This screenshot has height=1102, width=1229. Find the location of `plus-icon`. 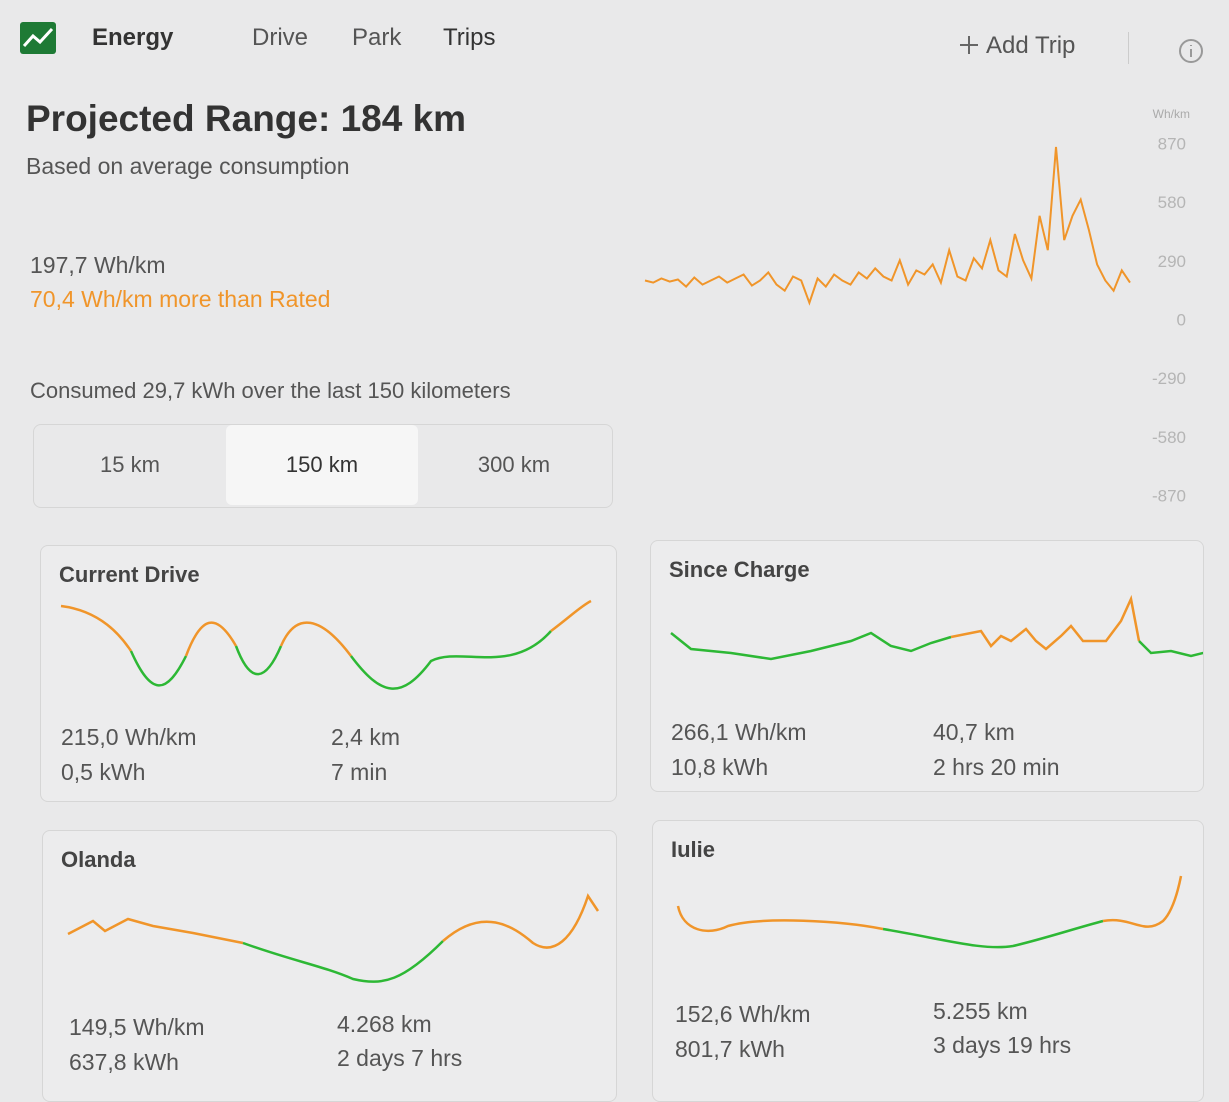

plus-icon is located at coordinates (969, 45).